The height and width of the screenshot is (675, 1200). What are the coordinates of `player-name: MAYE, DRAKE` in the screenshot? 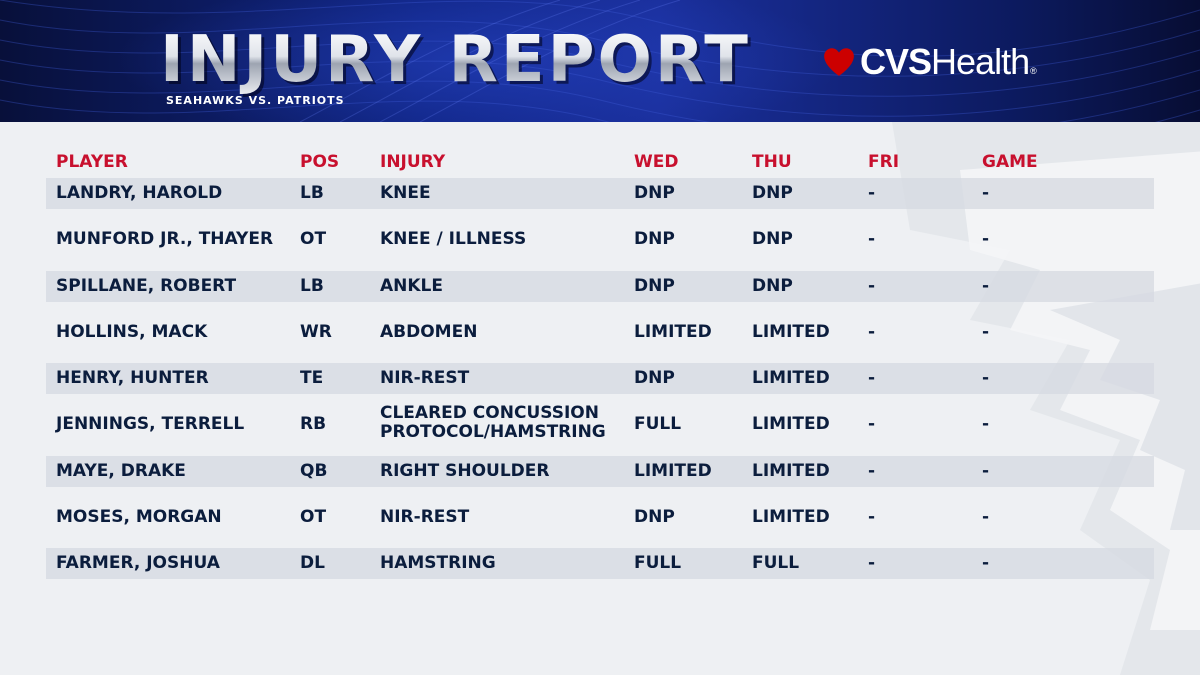 It's located at (121, 470).